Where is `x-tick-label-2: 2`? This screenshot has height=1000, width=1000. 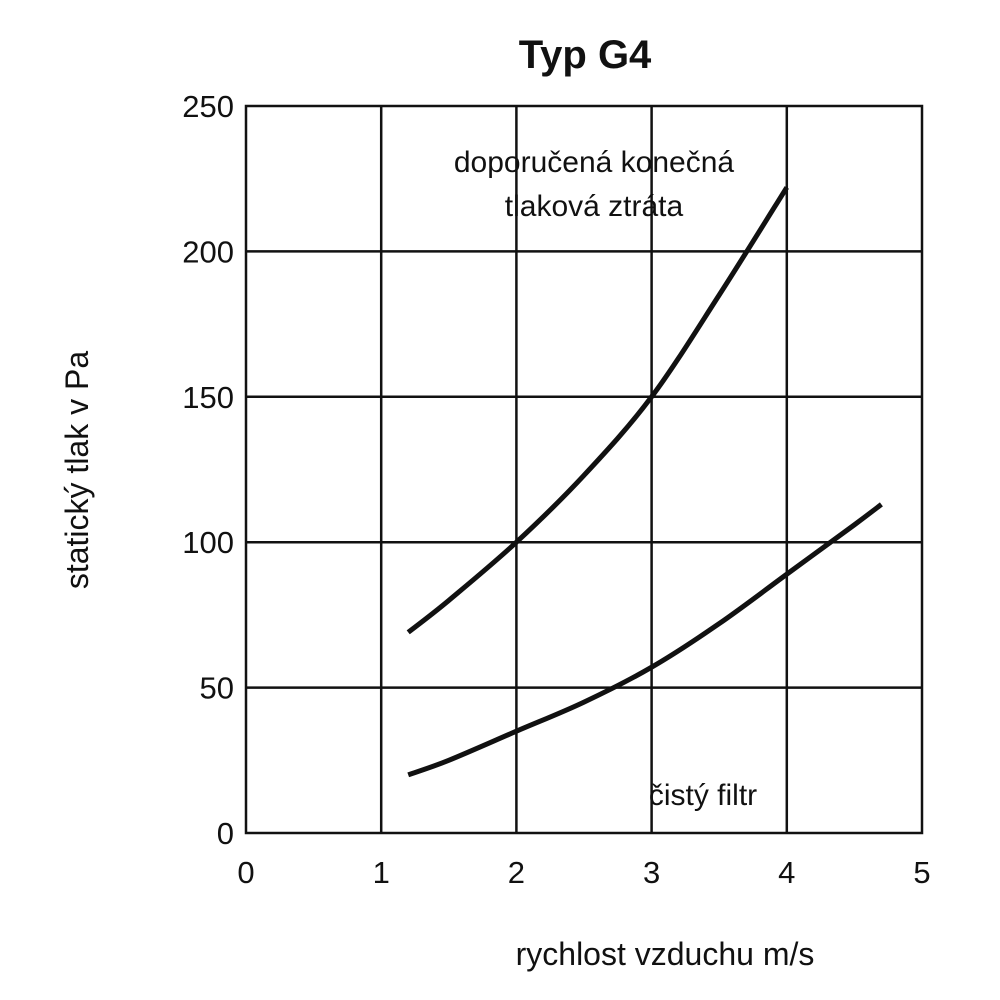 x-tick-label-2: 2 is located at coordinates (516, 872).